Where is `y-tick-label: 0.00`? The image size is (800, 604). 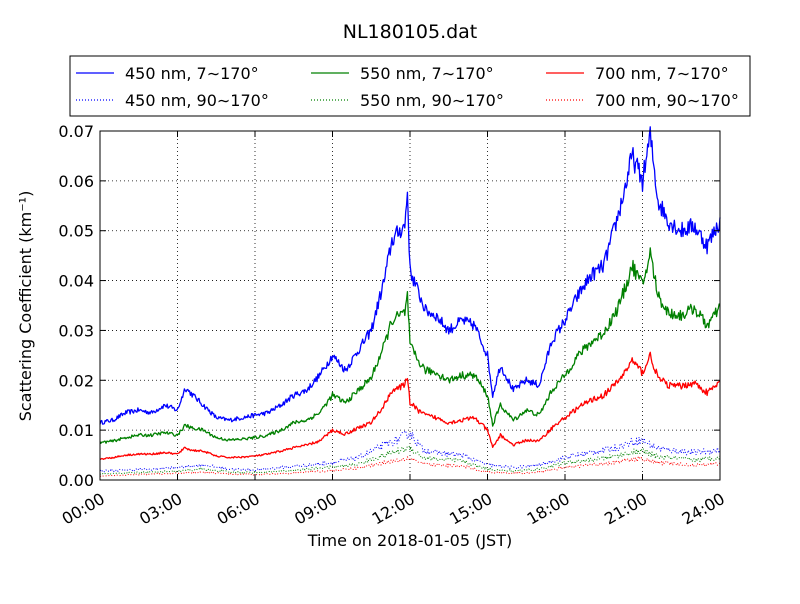
y-tick-label: 0.00 is located at coordinates (76, 480).